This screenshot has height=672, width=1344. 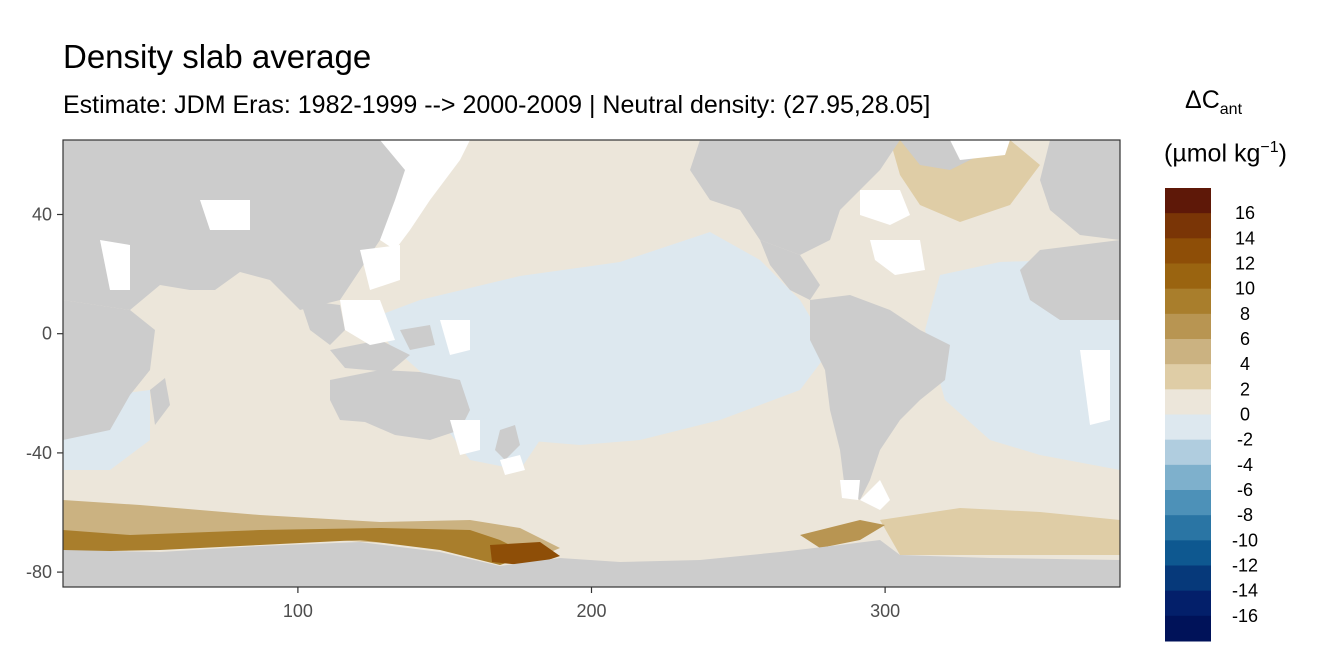 I want to click on legend-label: -16, so click(x=1245, y=616).